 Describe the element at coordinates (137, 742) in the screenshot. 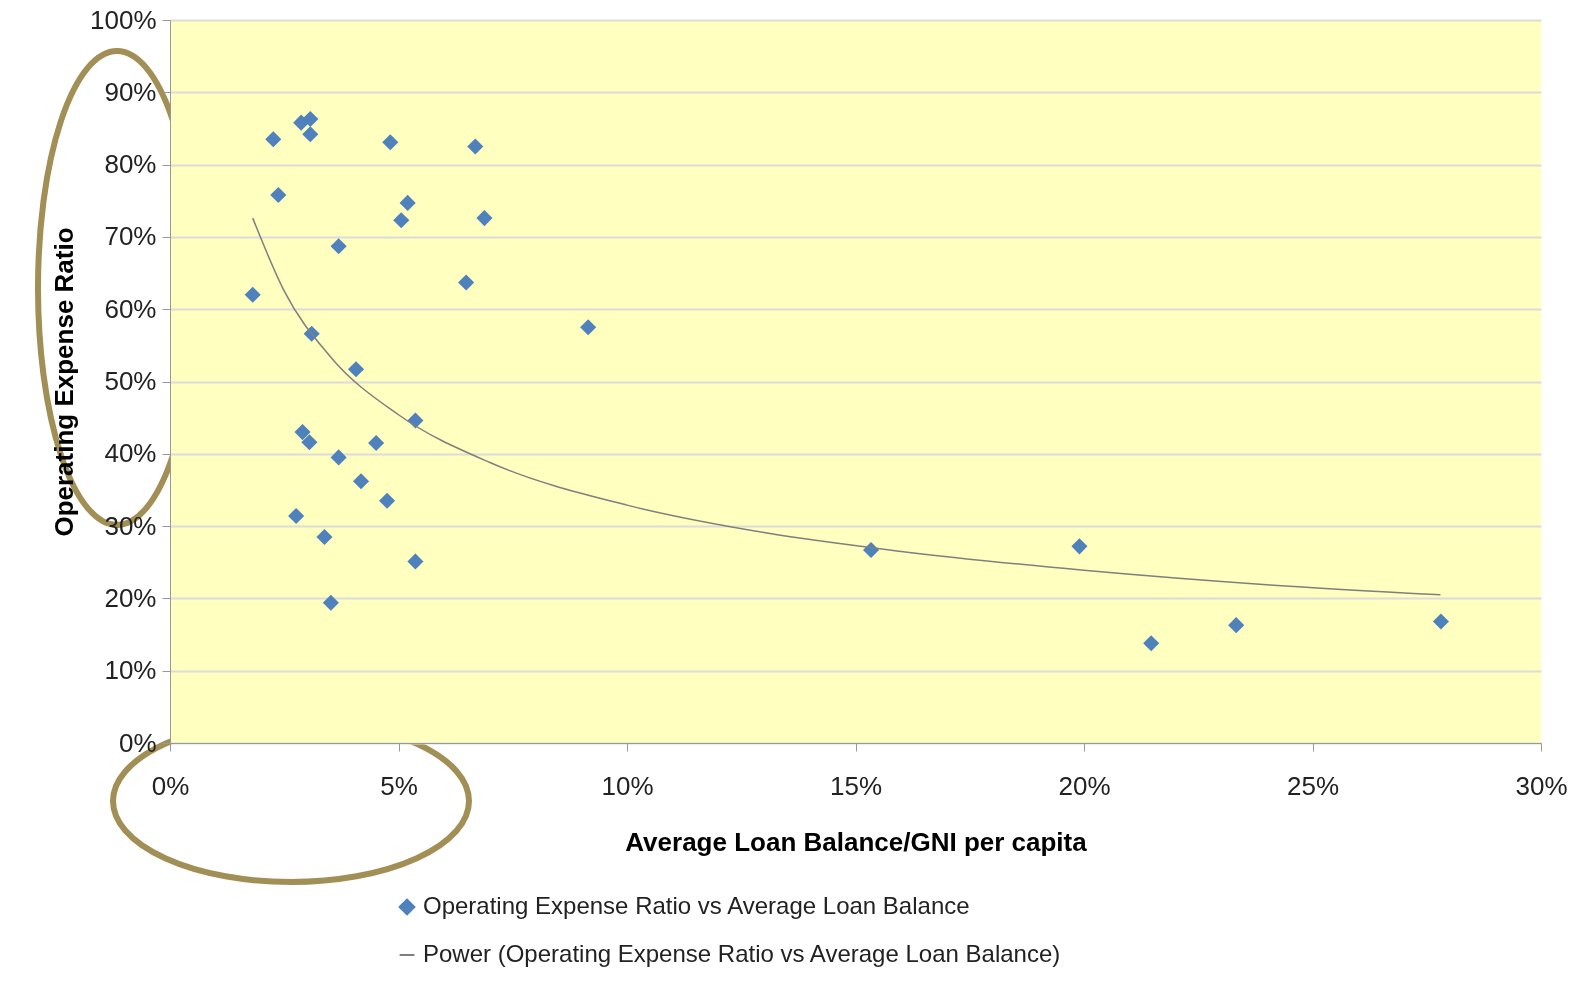

I see `y-tick-label: 0%` at that location.